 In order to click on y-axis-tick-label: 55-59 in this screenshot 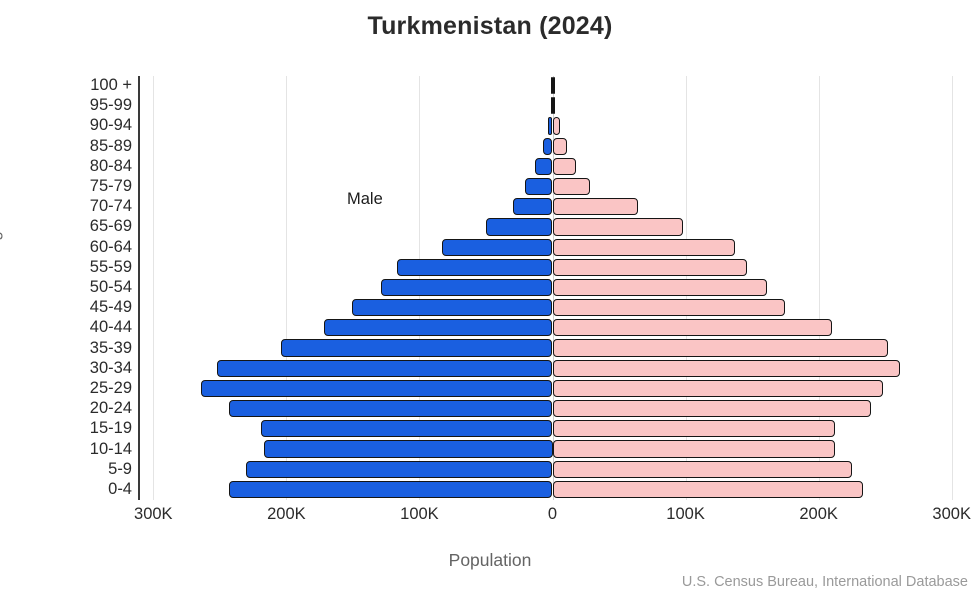, I will do `click(110, 266)`.